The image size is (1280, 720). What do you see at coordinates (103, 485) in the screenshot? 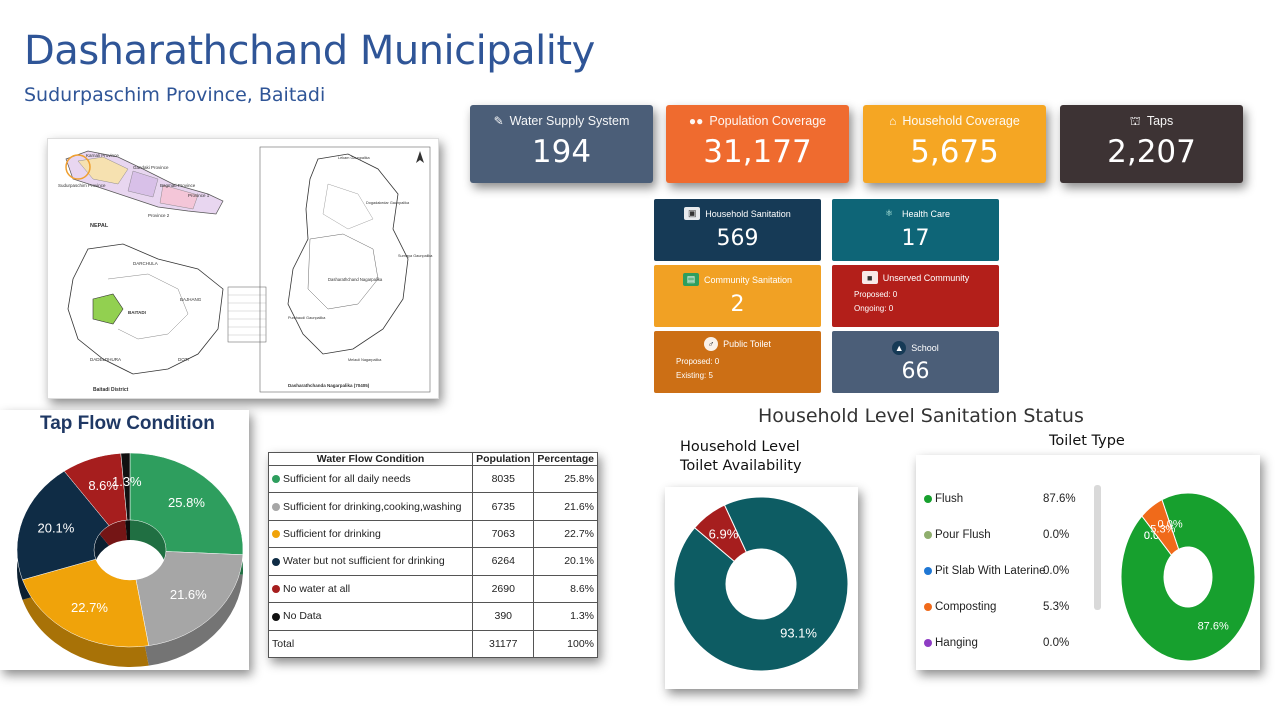
I see `pie-data-label: 8.6%` at bounding box center [103, 485].